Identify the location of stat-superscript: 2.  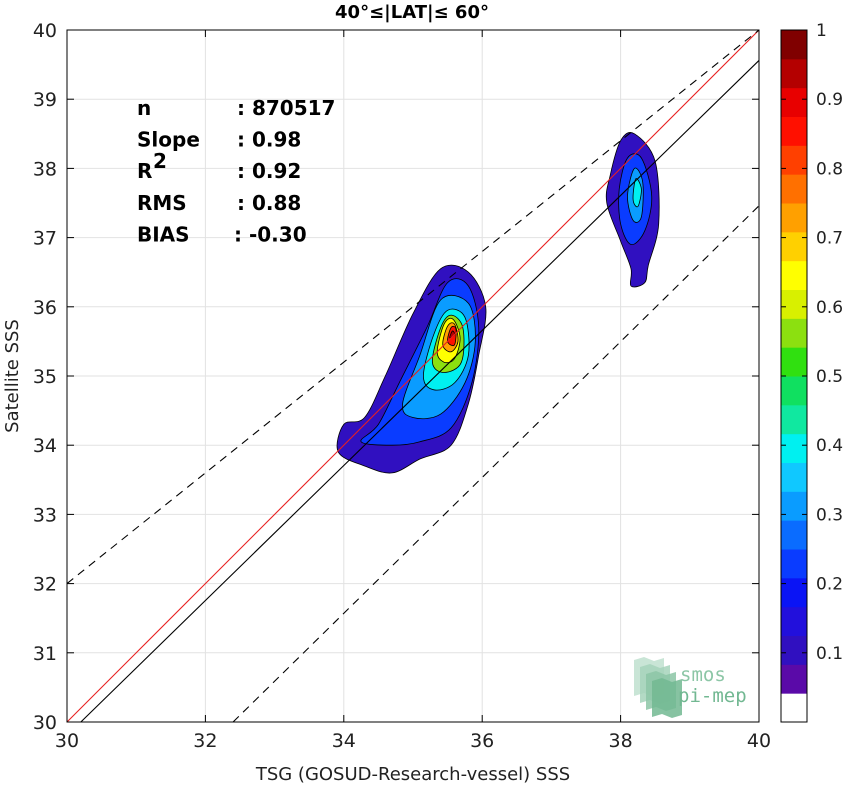
(160, 161).